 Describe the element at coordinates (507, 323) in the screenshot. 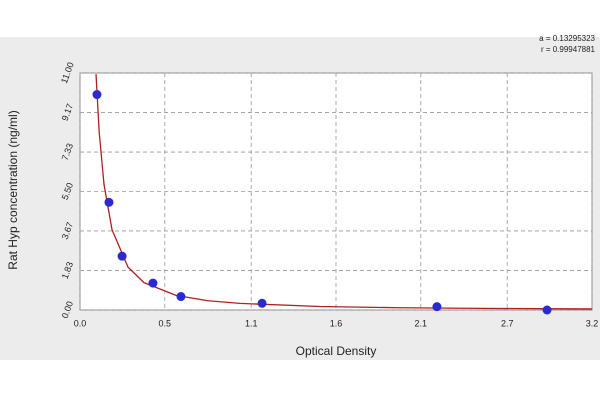

I see `x-tick-label: 2.7` at that location.